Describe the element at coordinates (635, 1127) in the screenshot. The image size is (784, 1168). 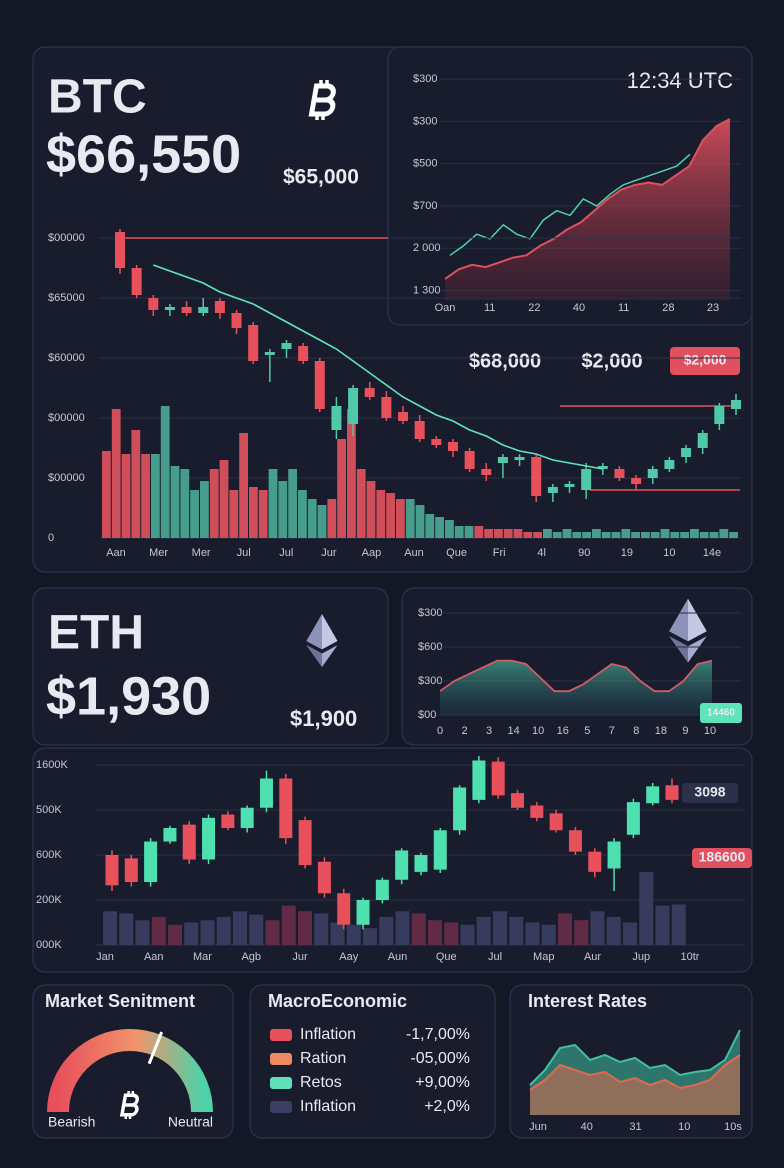
I see `x-tick-label: 31` at that location.